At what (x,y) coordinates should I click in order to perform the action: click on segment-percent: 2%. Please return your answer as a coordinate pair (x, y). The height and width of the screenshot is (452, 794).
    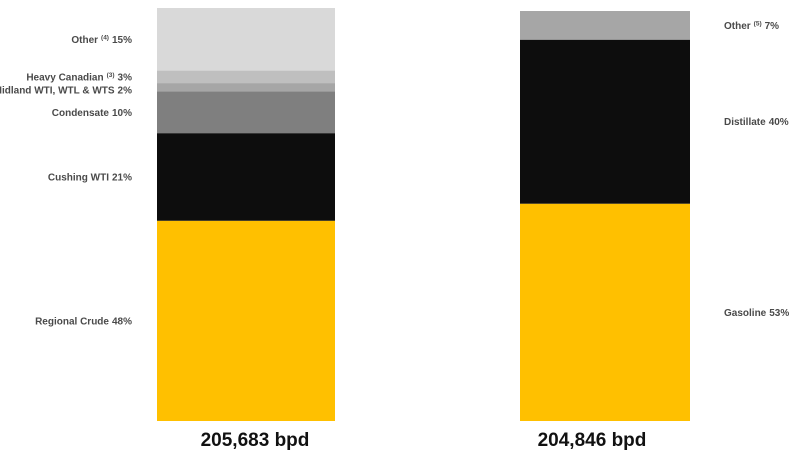
    Looking at the image, I should click on (125, 90).